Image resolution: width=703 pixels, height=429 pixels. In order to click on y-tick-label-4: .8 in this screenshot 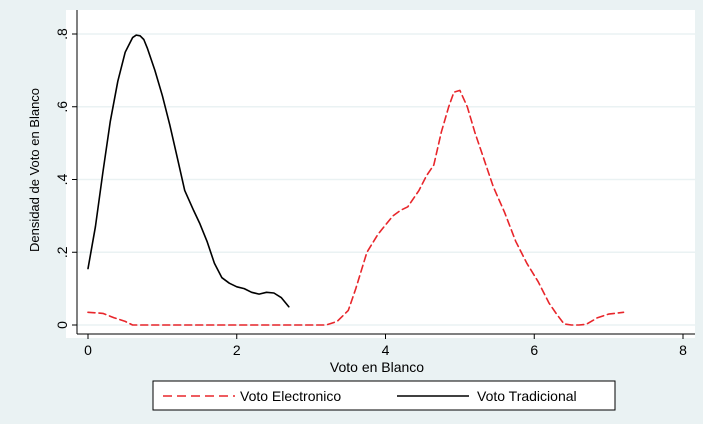, I will do `click(62, 34)`.